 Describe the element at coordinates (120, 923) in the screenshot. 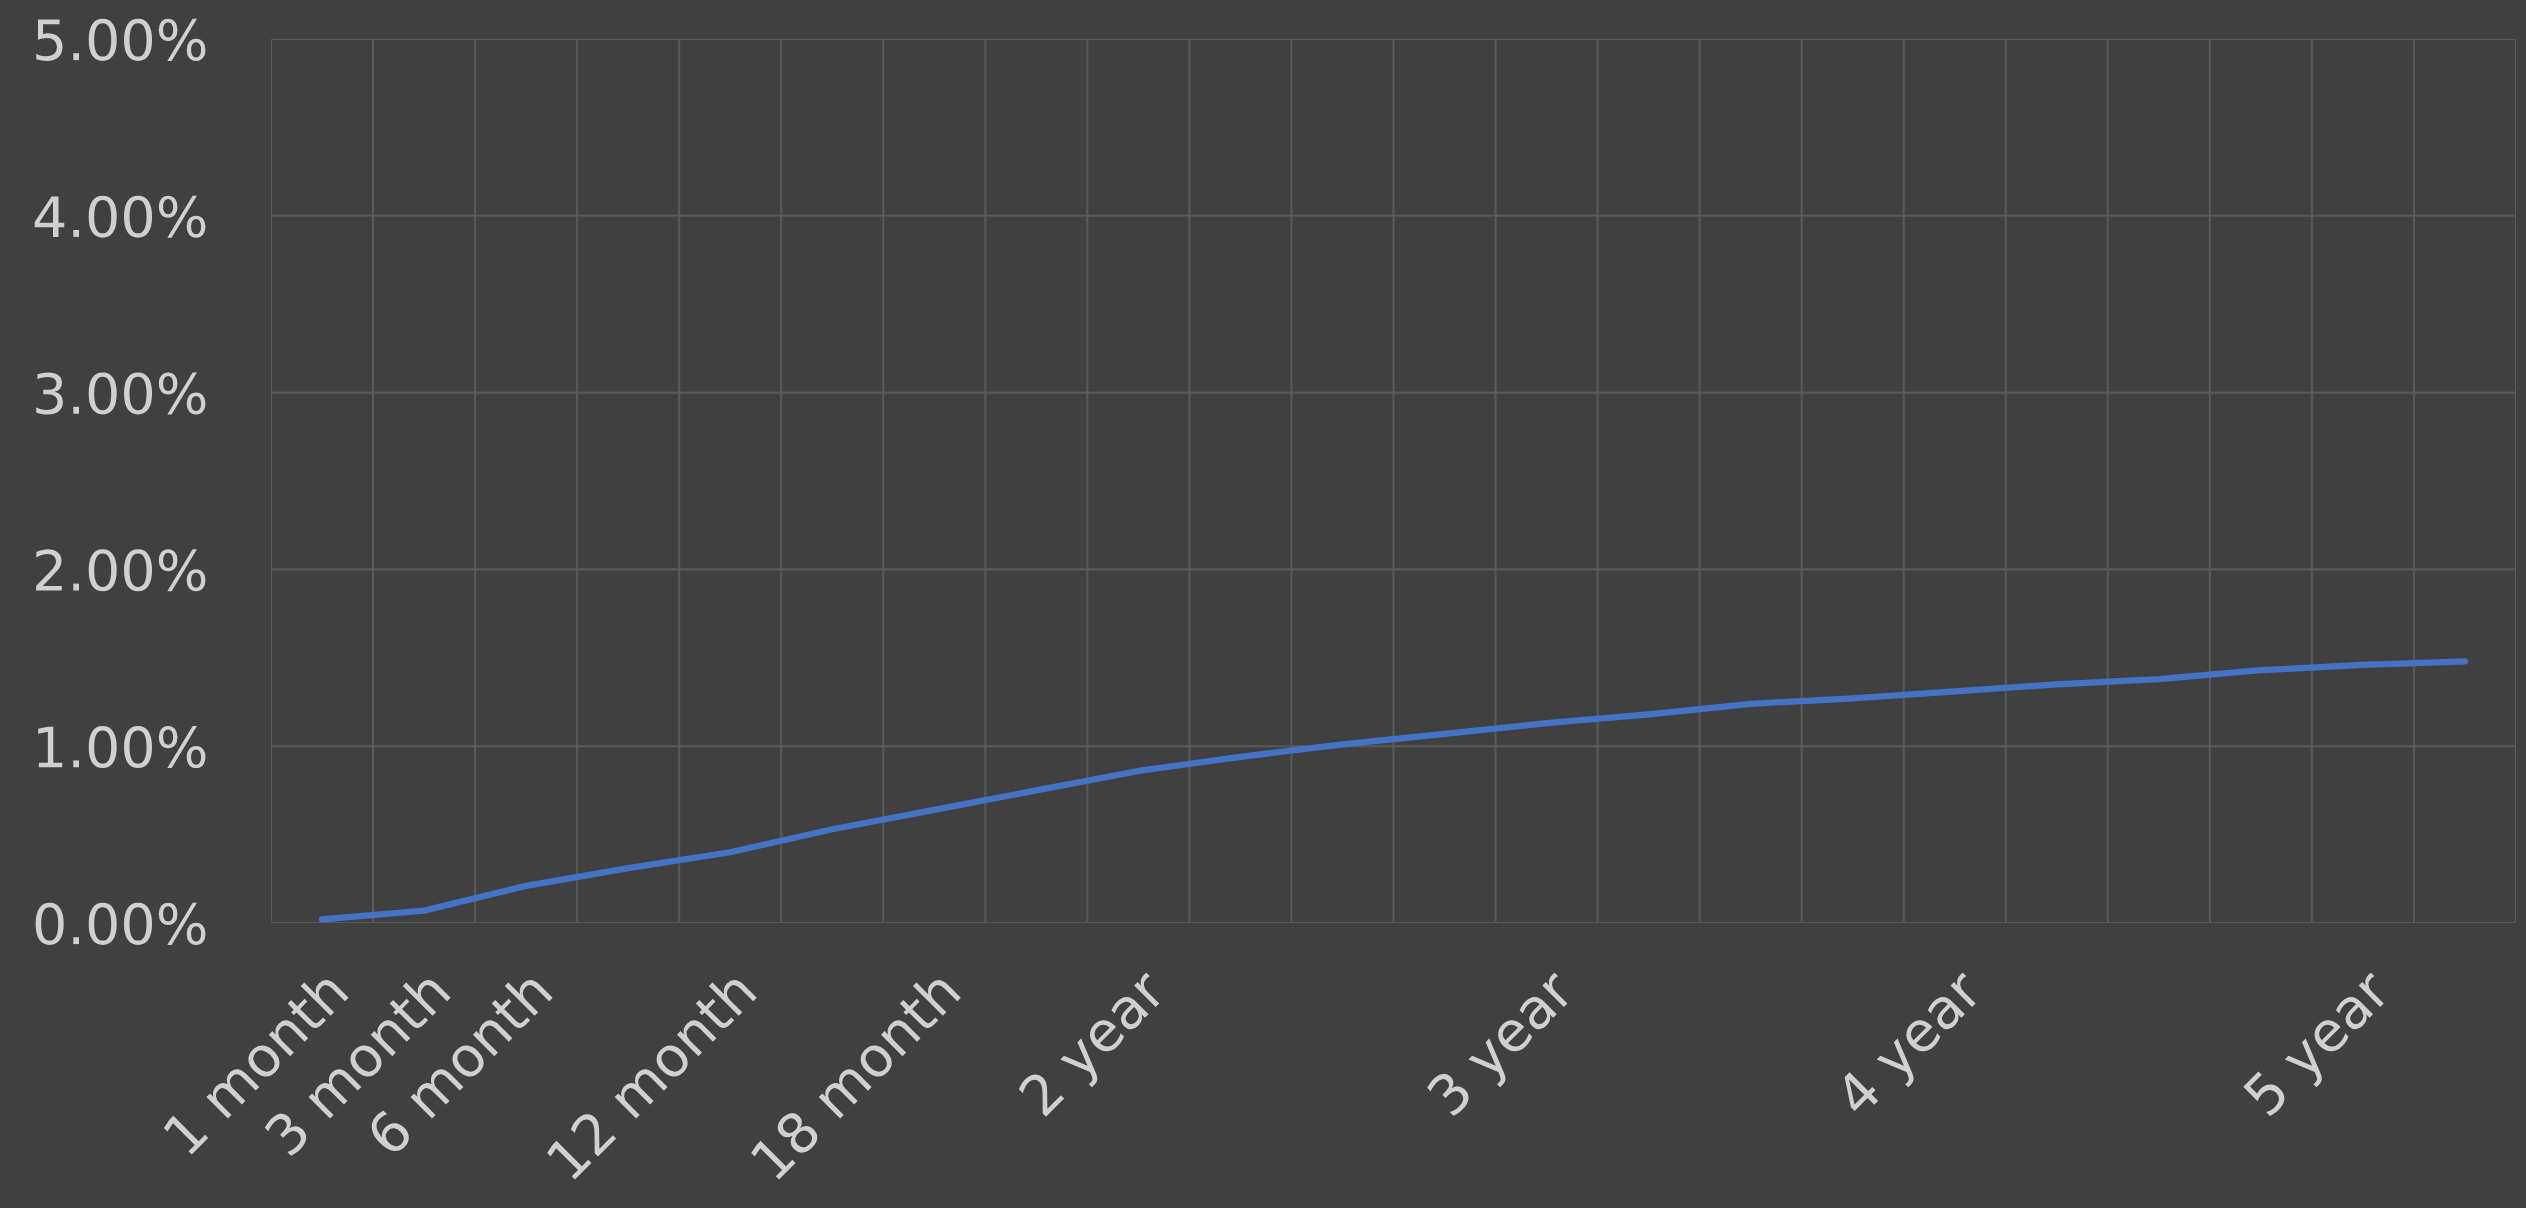

I see `y-tick-label: 0.00%` at that location.